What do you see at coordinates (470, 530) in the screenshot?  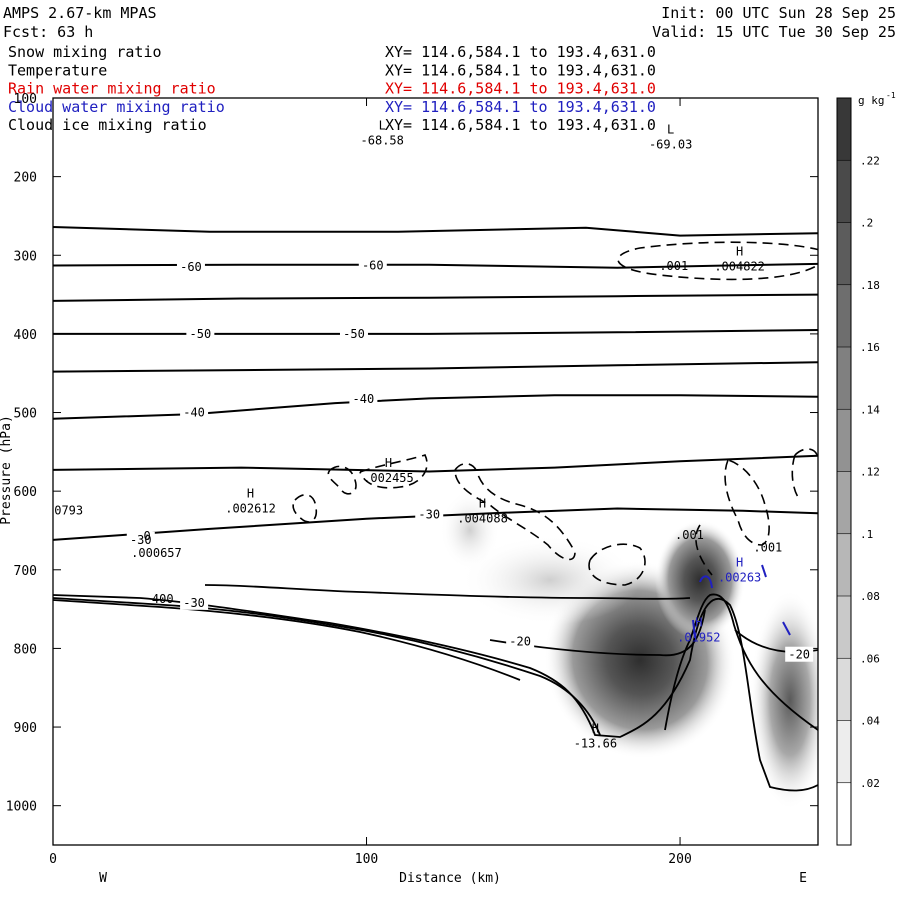 I see `shade-west-plume` at bounding box center [470, 530].